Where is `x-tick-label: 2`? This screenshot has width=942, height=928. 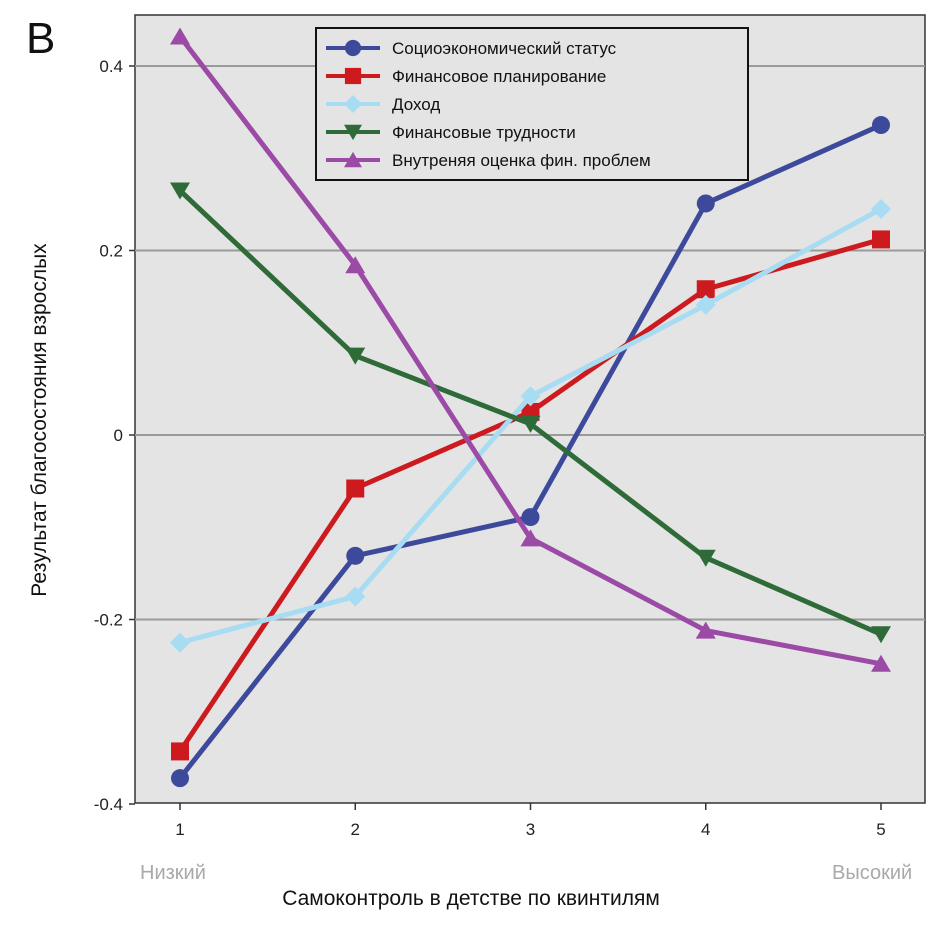 x-tick-label: 2 is located at coordinates (355, 829).